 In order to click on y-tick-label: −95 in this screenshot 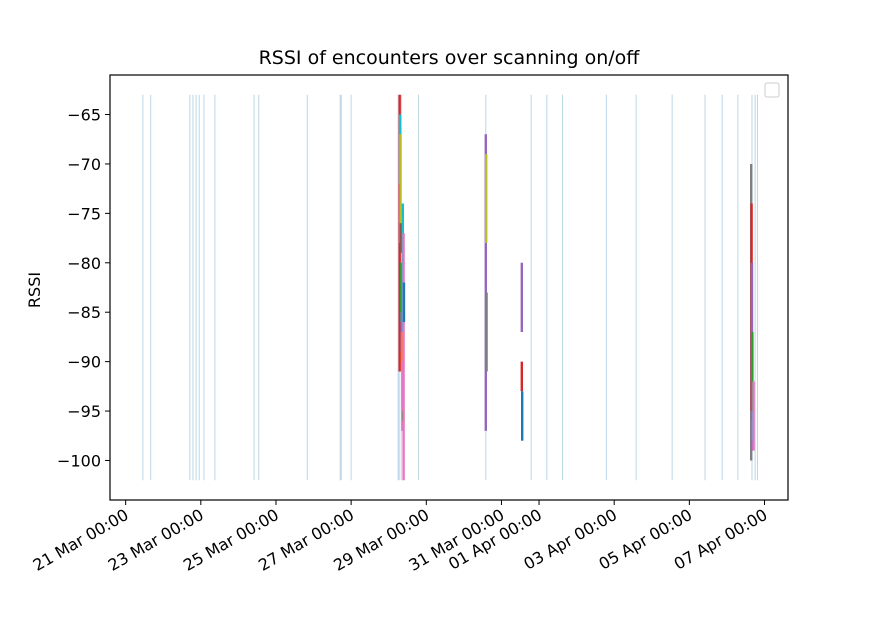, I will do `click(84, 411)`.